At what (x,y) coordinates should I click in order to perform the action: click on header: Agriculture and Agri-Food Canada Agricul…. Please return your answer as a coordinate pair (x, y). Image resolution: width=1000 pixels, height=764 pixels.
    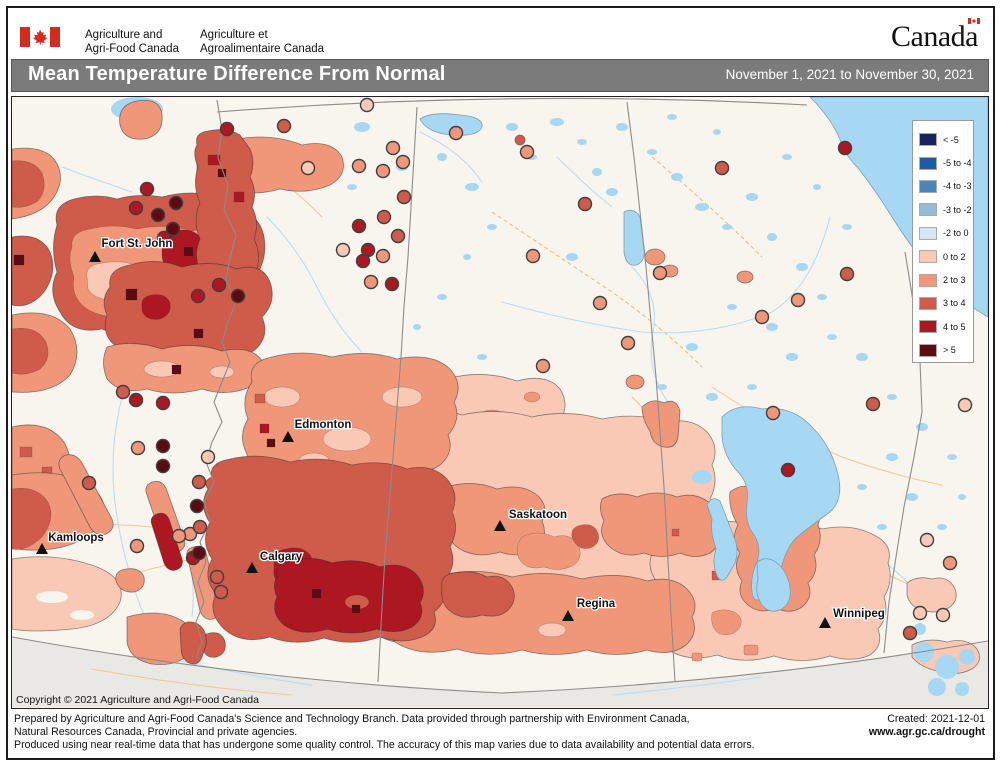
    Looking at the image, I should click on (500, 32).